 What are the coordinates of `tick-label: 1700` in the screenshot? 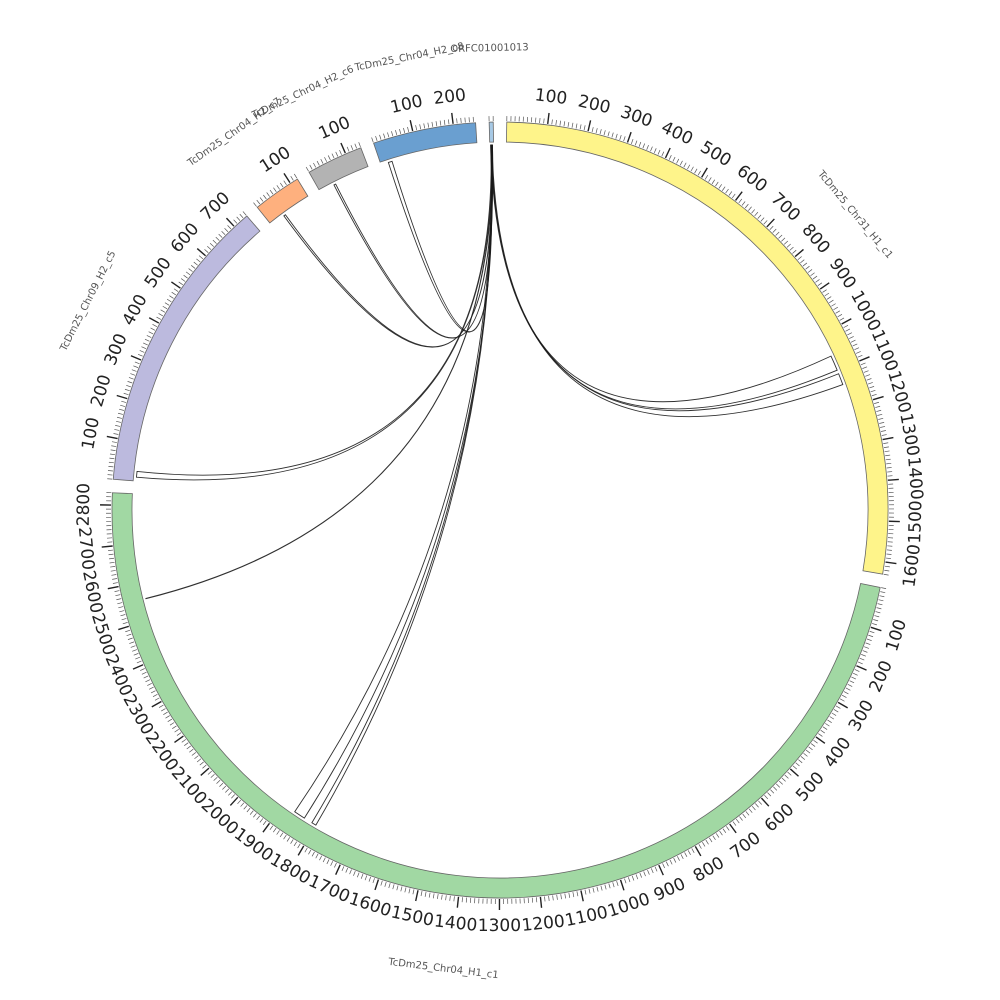 It's located at (329, 889).